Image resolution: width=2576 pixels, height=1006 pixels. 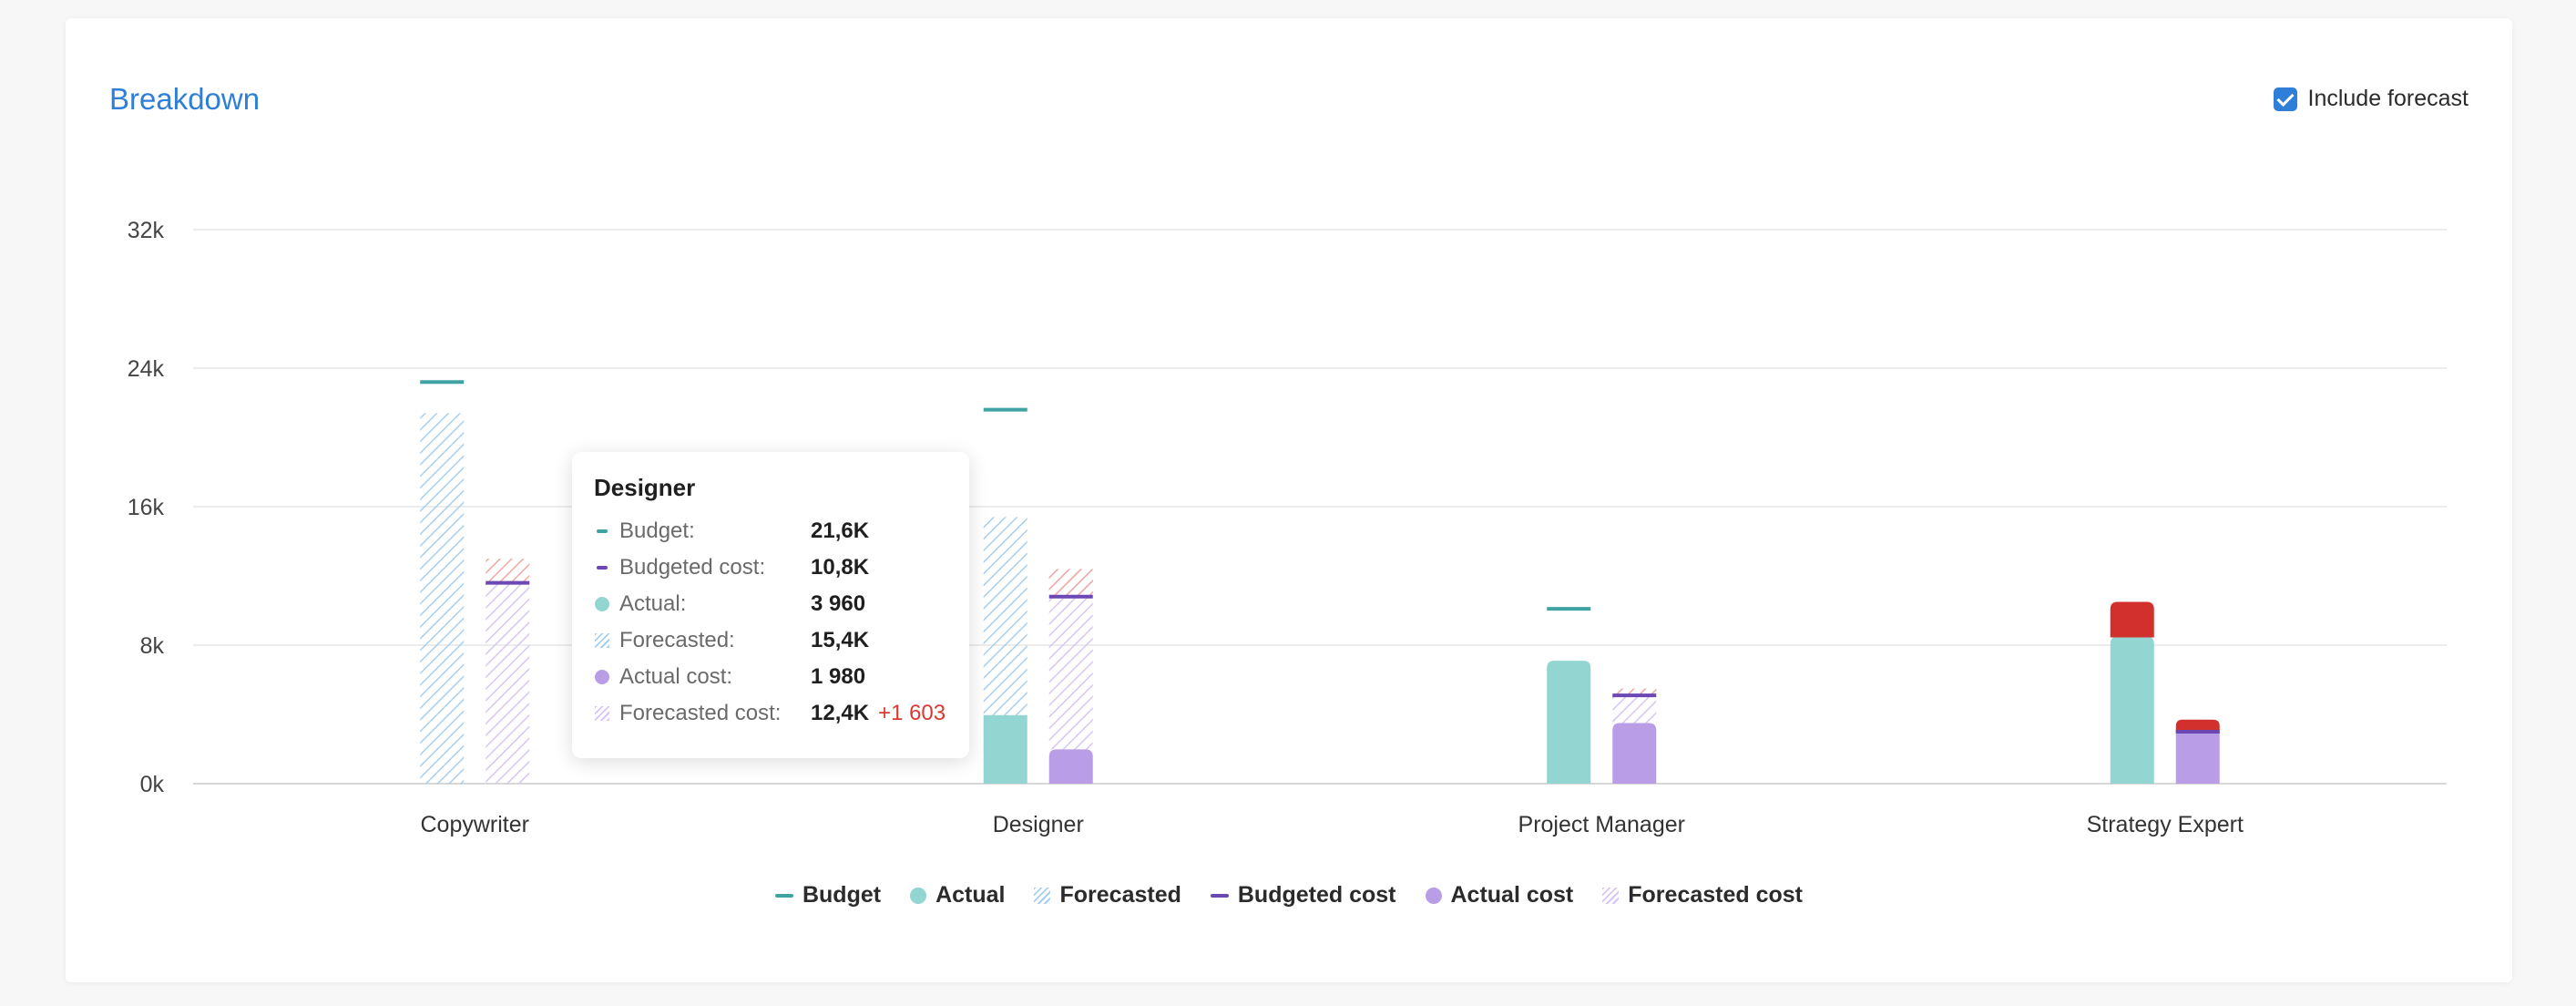 What do you see at coordinates (2388, 99) in the screenshot?
I see `include-forecast-label: Include forecast` at bounding box center [2388, 99].